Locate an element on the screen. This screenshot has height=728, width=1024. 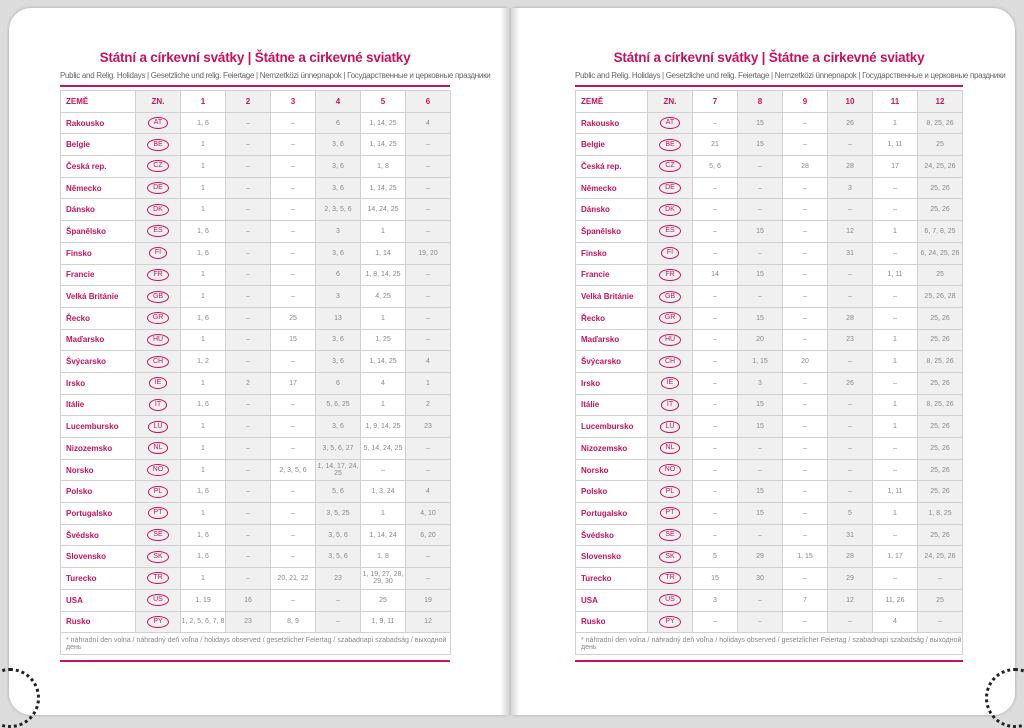
country-code-badge: IE is located at coordinates (158, 383).